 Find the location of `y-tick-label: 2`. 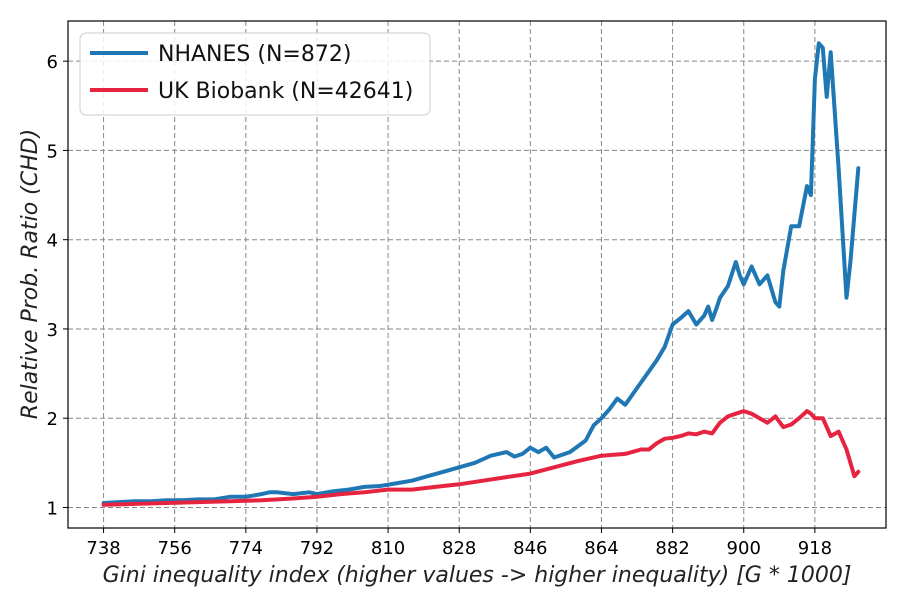

y-tick-label: 2 is located at coordinates (52, 419).